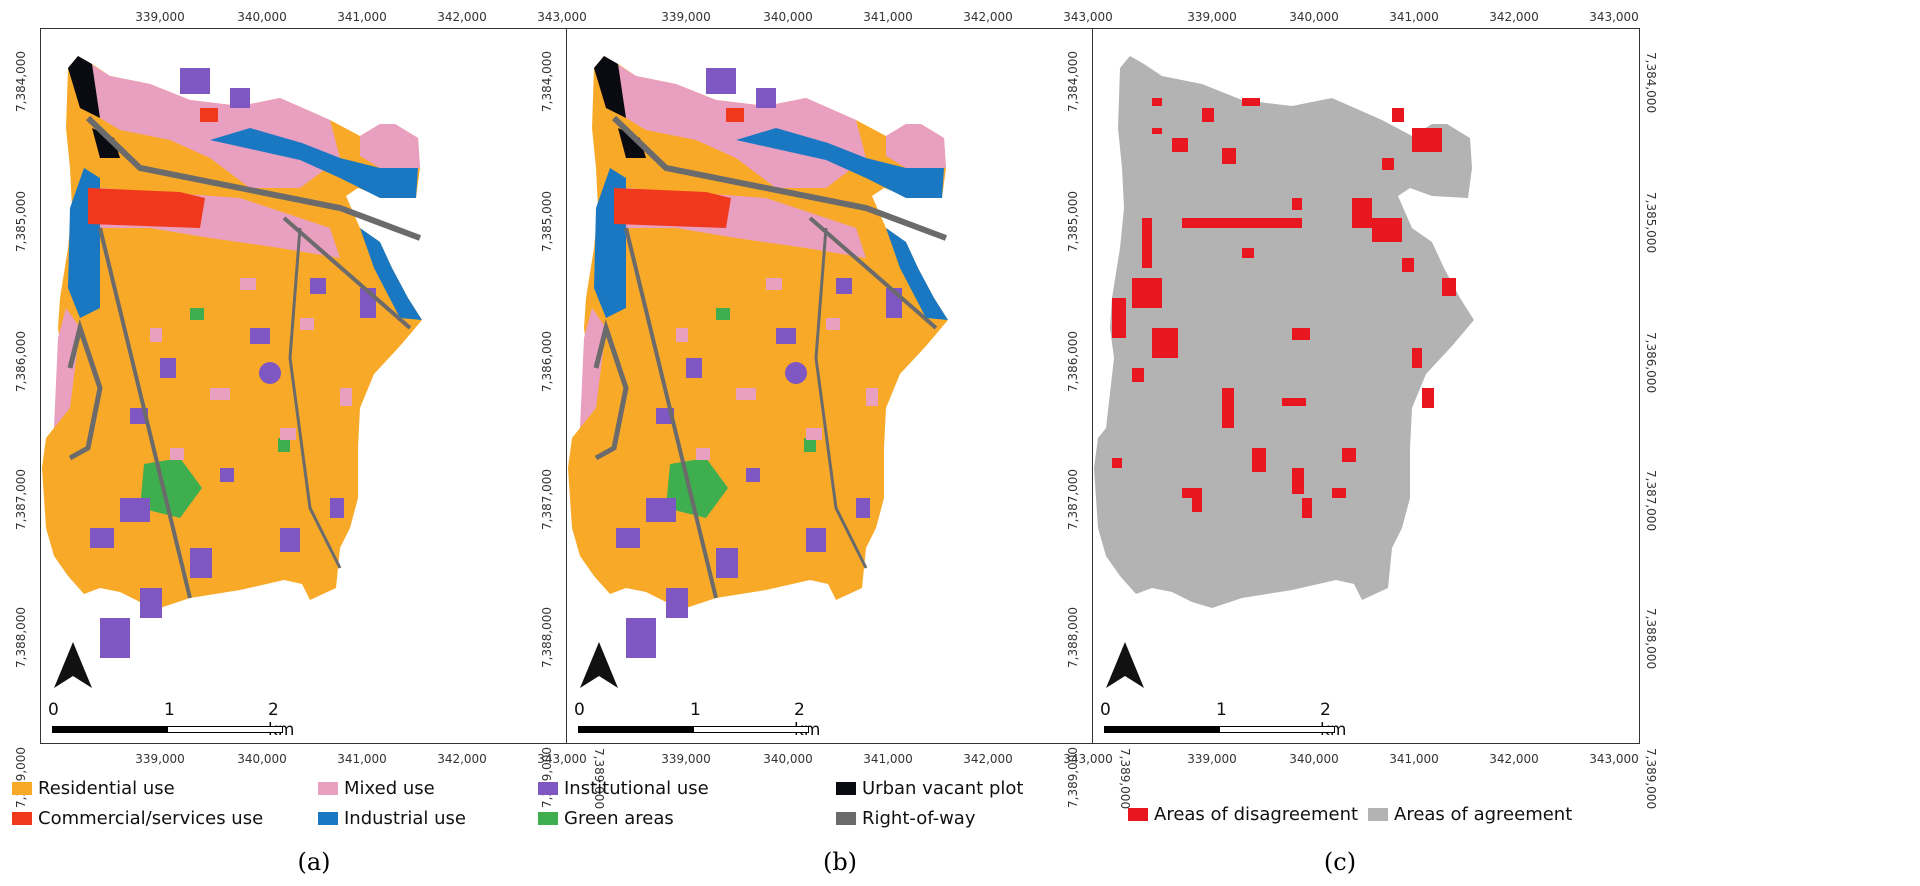  Describe the element at coordinates (758, 357) in the screenshot. I see `land-use-map` at that location.